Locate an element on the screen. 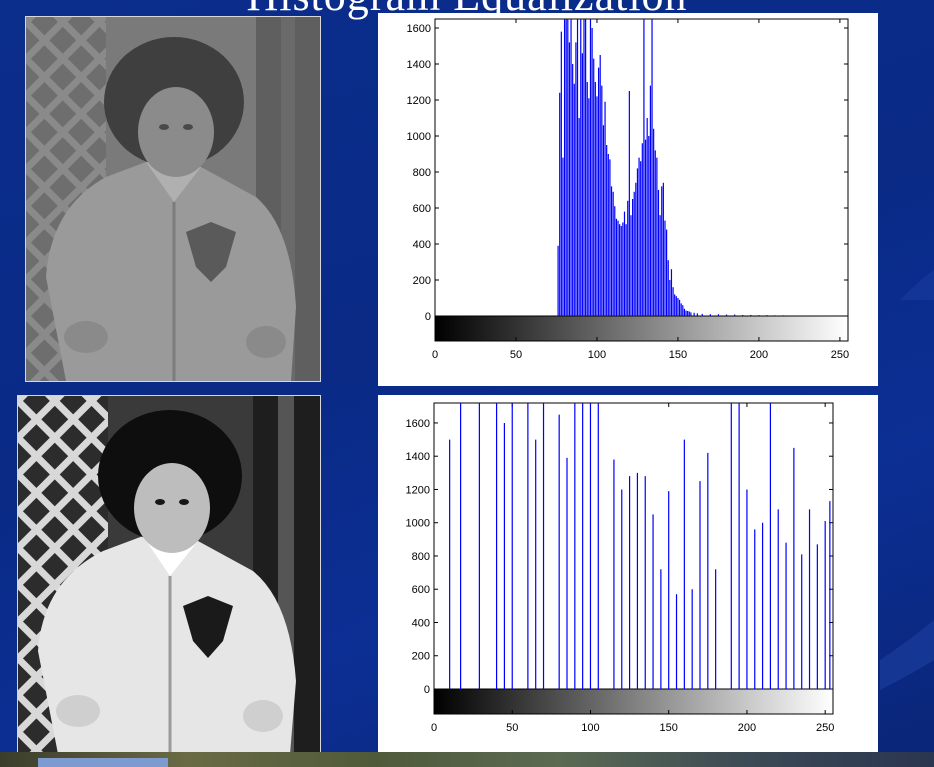 The width and height of the screenshot is (934, 767). child-photo-low-contrast-icon is located at coordinates (173, 199).